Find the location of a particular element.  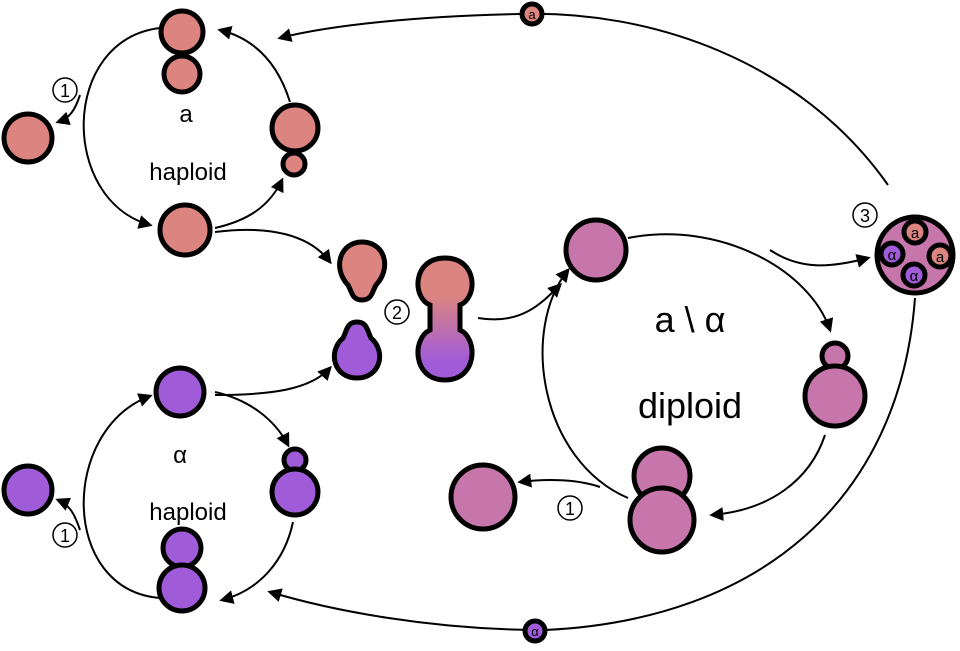

alpha-spore: α is located at coordinates (535, 631).